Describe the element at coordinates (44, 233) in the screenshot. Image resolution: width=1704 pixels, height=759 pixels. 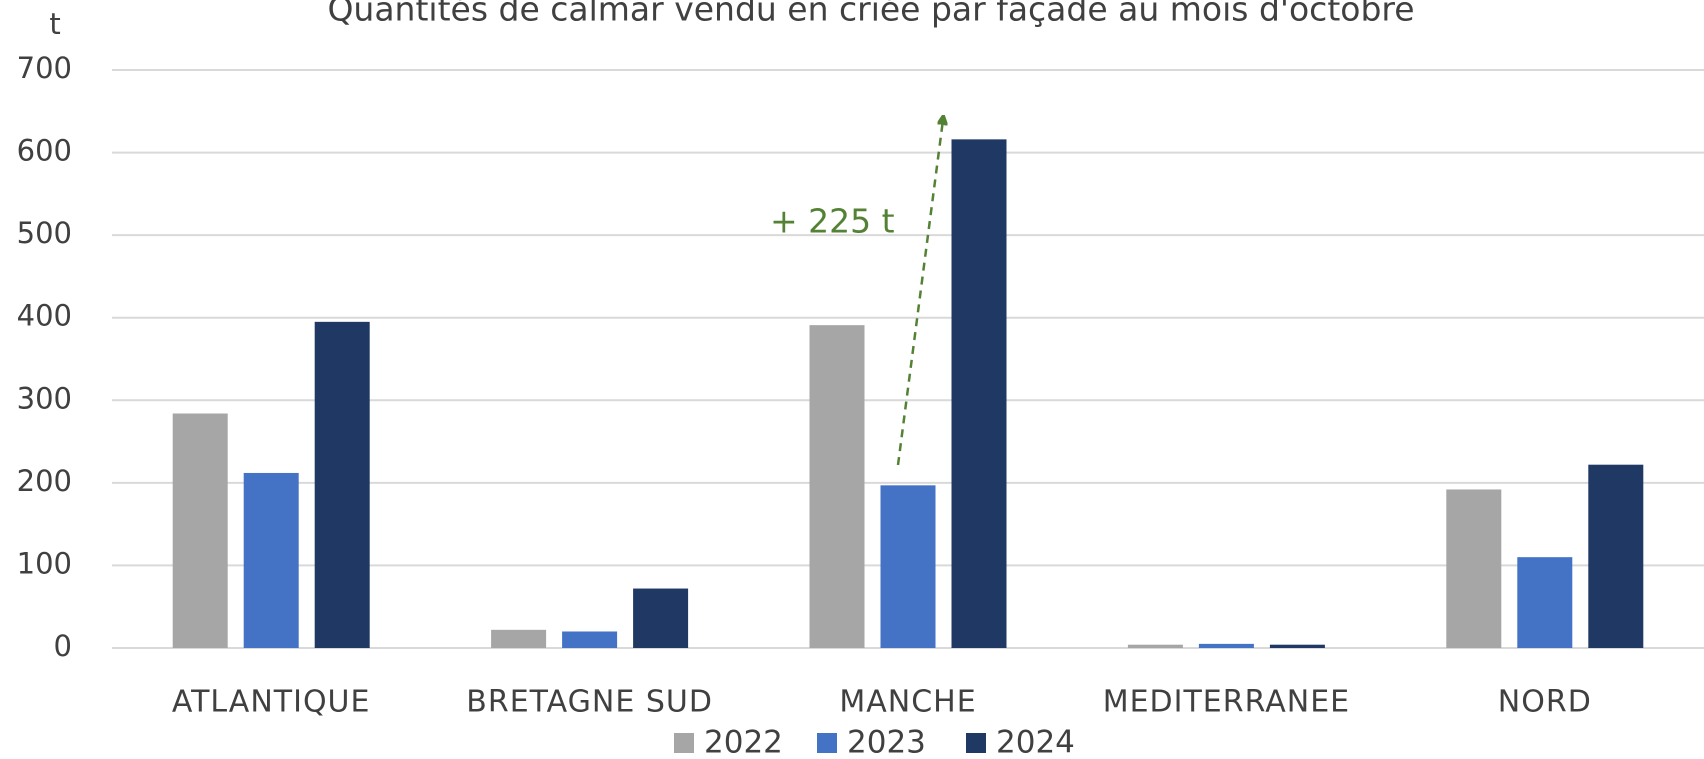
I see `y-tick-label: 500` at that location.